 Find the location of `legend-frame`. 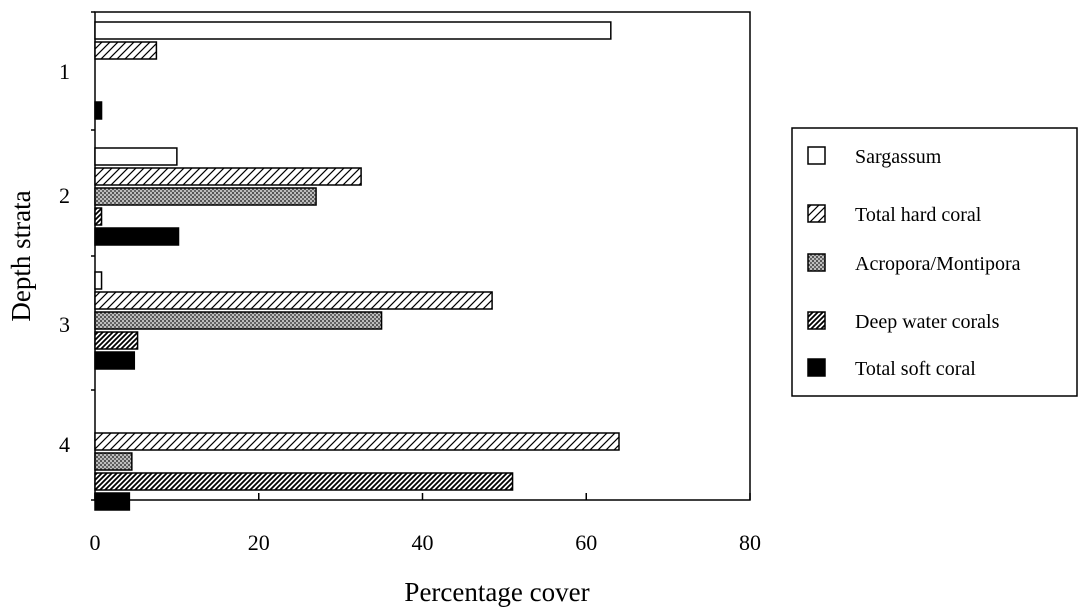

legend-frame is located at coordinates (934, 262).